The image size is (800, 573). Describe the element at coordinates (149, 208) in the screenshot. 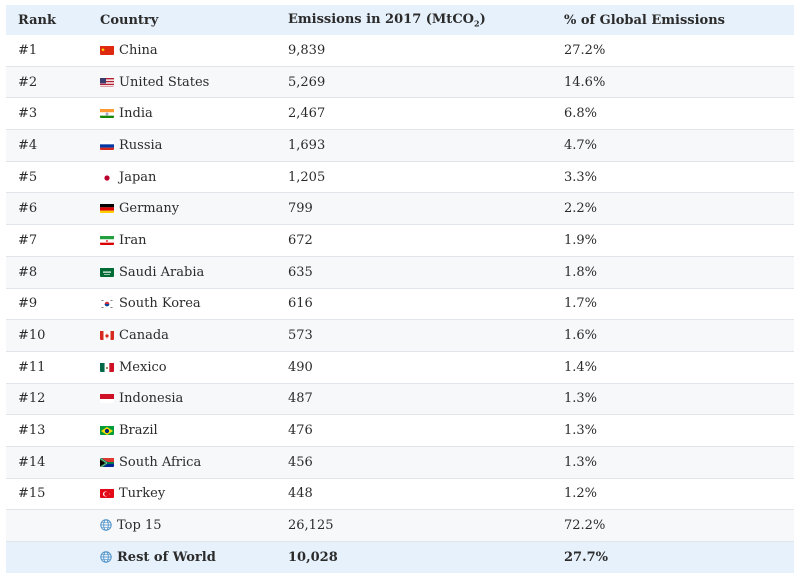

I see `country-name: Germany` at that location.